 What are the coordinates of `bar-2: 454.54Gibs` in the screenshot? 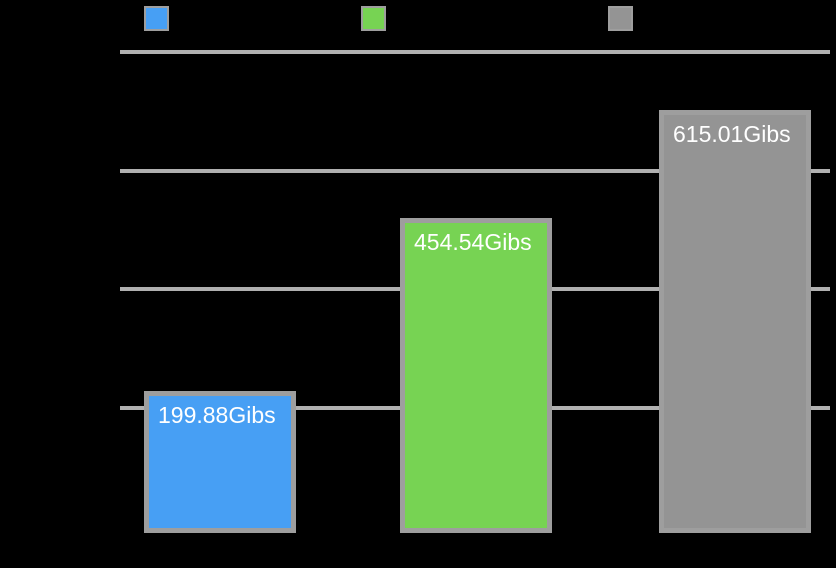 It's located at (476, 375).